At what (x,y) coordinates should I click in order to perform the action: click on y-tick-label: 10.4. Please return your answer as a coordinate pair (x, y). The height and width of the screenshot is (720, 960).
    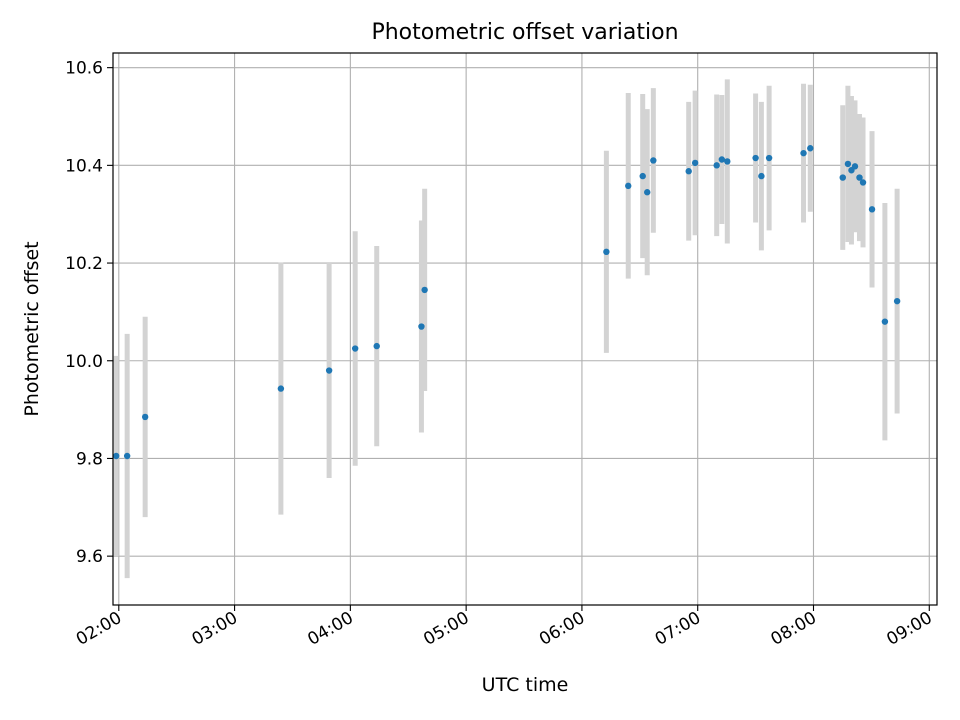
    Looking at the image, I should click on (84, 166).